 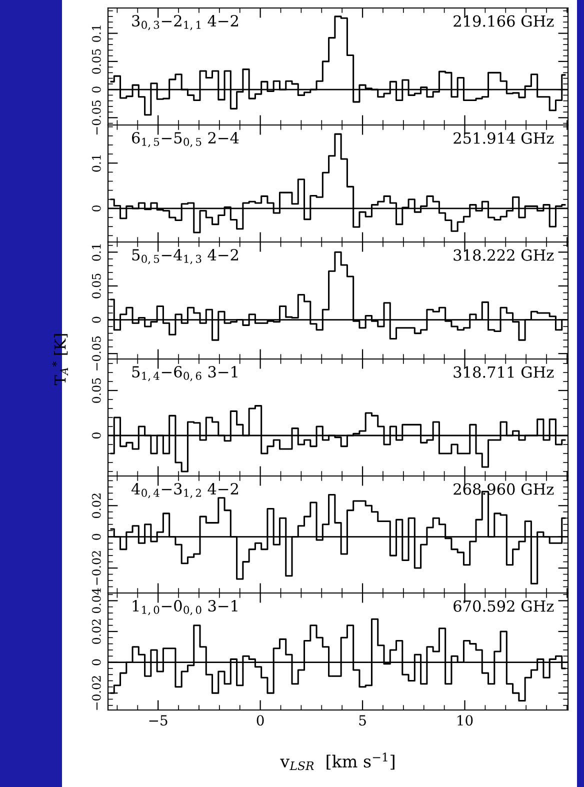 What do you see at coordinates (504, 255) in the screenshot?
I see `annotation: 318.222 GHz` at bounding box center [504, 255].